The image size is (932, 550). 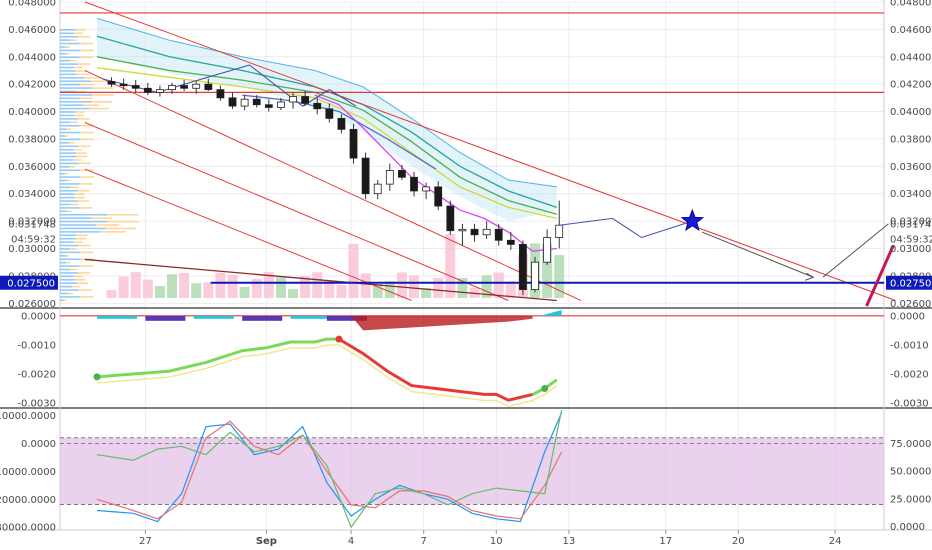 I want to click on y-tick-right: 0.042000, so click(x=911, y=85).